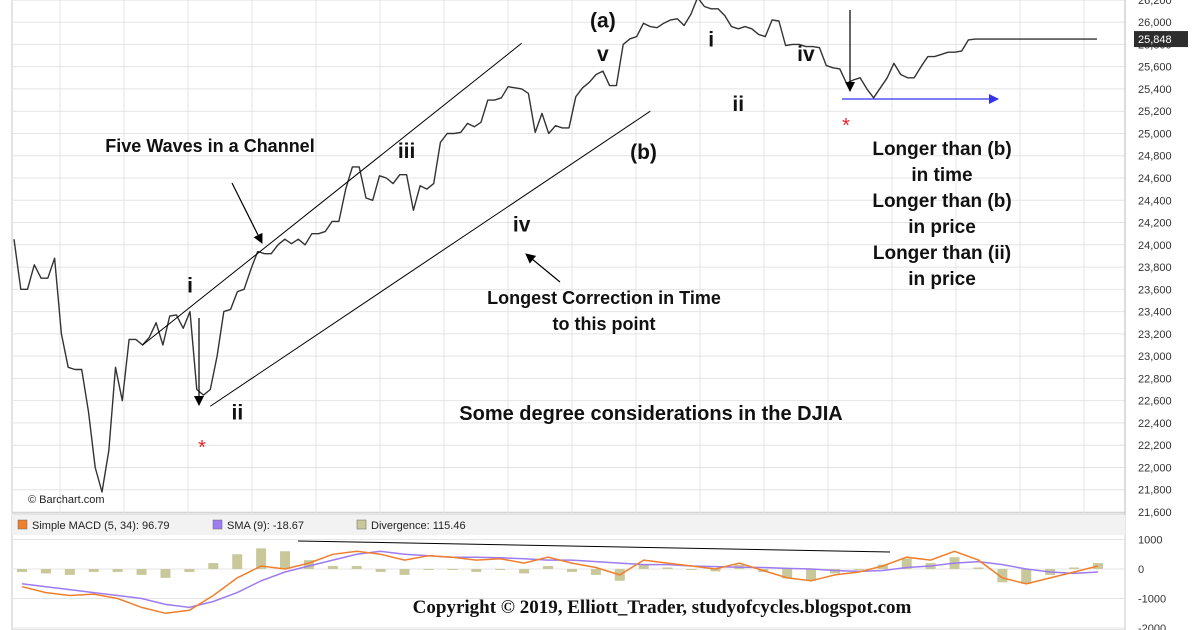  Describe the element at coordinates (1155, 357) in the screenshot. I see `y-tick-label: 23,000` at that location.